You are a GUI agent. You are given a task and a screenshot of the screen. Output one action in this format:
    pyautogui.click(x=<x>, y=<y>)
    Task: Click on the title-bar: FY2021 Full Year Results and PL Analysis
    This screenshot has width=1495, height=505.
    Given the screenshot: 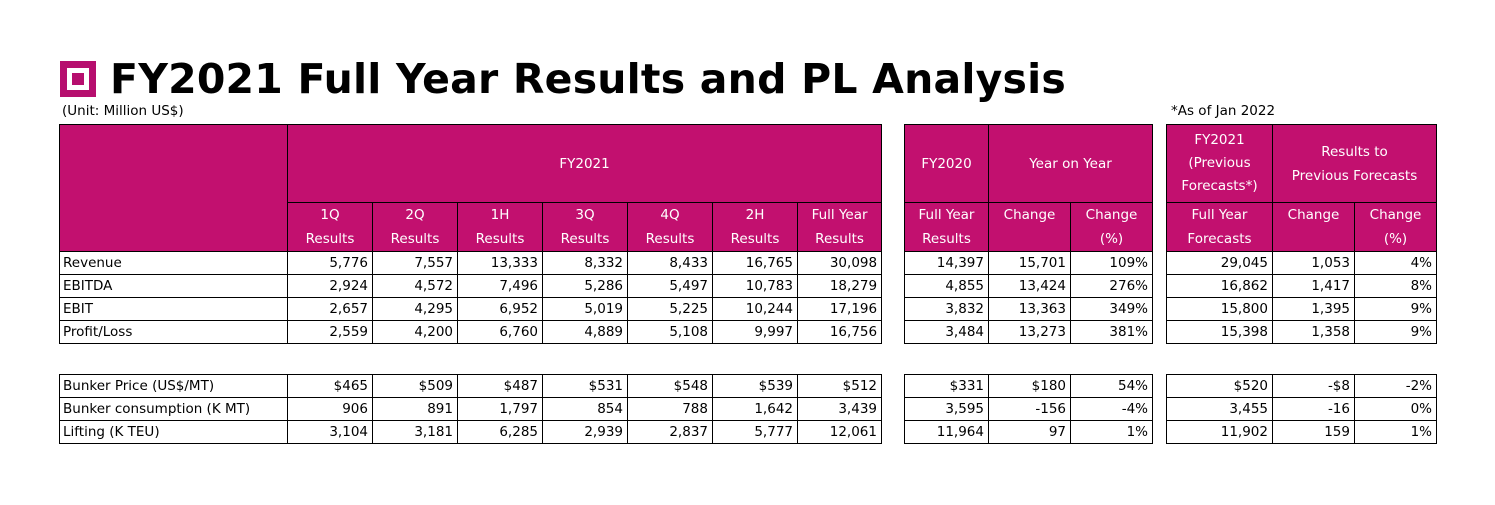 What is the action you would take?
    pyautogui.click(x=563, y=79)
    